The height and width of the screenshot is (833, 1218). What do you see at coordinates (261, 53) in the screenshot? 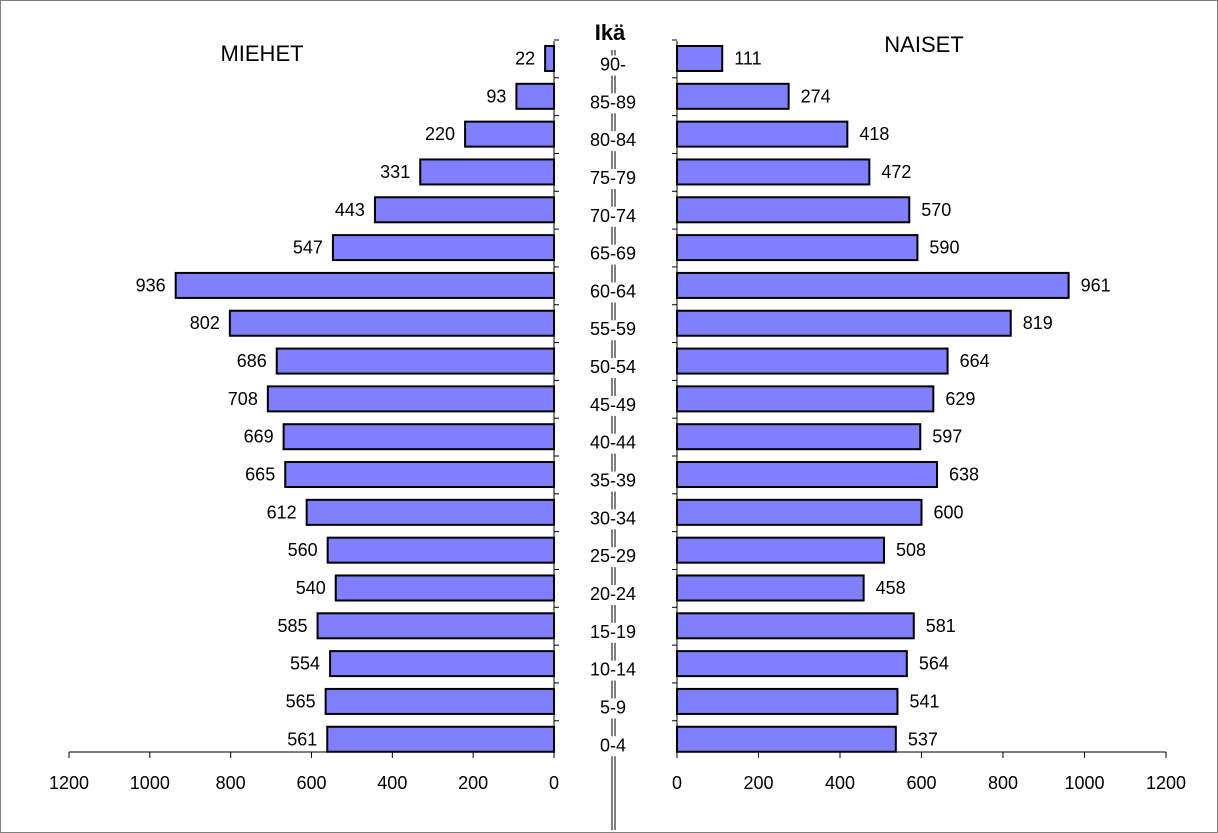
I see `men-series-title: MIEHET` at bounding box center [261, 53].